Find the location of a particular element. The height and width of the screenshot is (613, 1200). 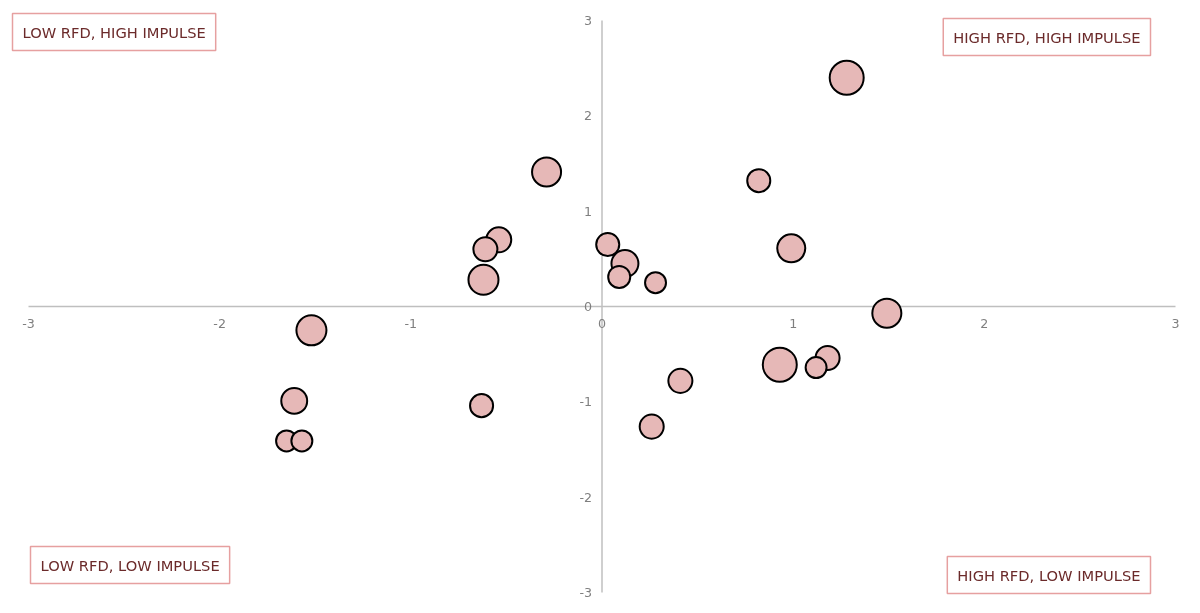

y-tick-label: 2 is located at coordinates (588, 116).